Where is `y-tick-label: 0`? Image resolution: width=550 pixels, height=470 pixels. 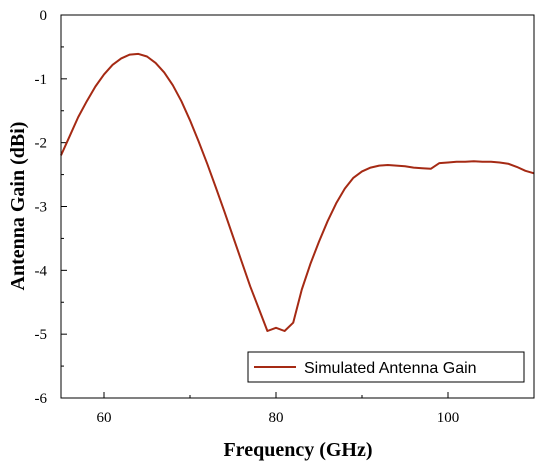 y-tick-label: 0 is located at coordinates (44, 16).